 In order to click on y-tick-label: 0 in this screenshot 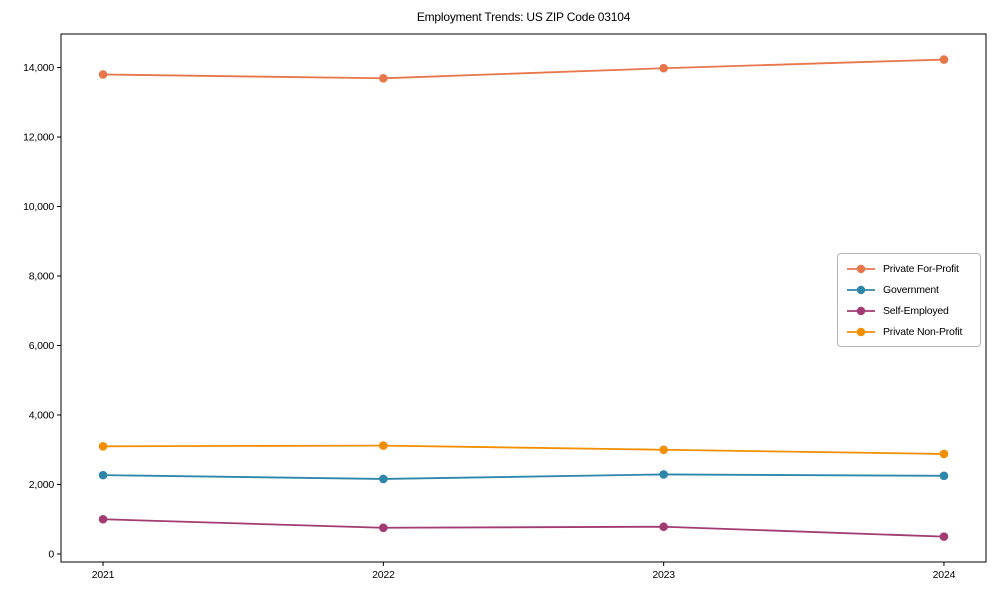, I will do `click(51, 554)`.